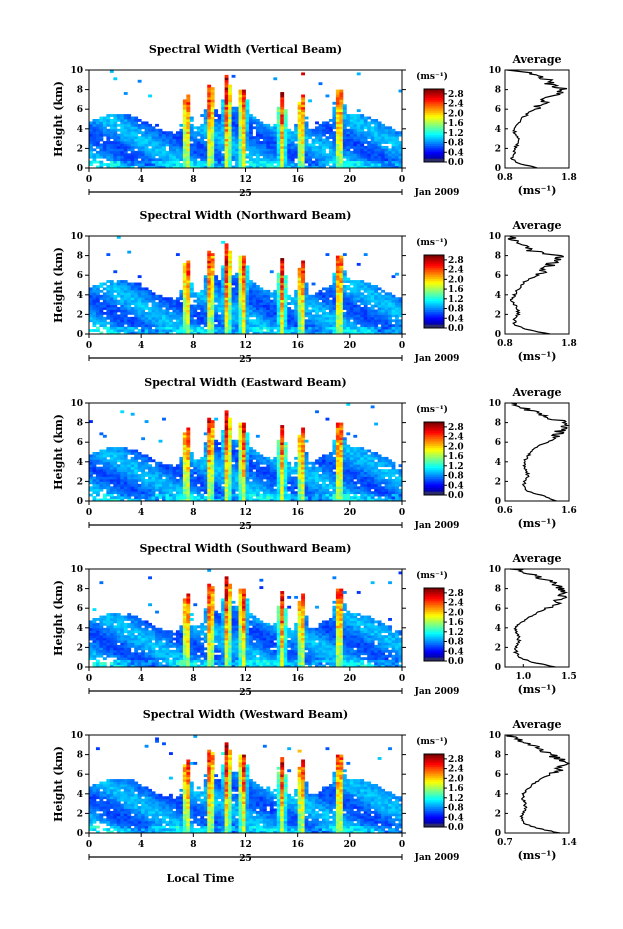 The width and height of the screenshot is (623, 929). I want to click on colorbar-tick-label: 2.8, so click(456, 95).